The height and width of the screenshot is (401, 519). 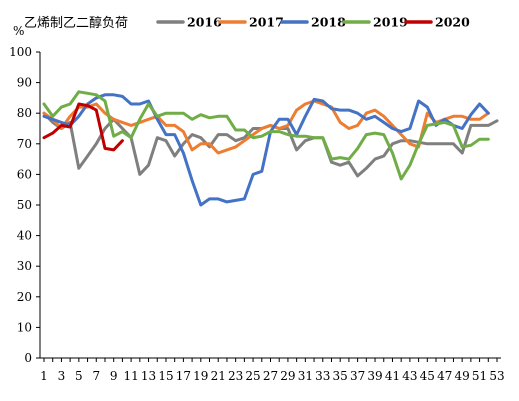 What do you see at coordinates (200, 376) in the screenshot?
I see `x-tick-label: 19` at bounding box center [200, 376].